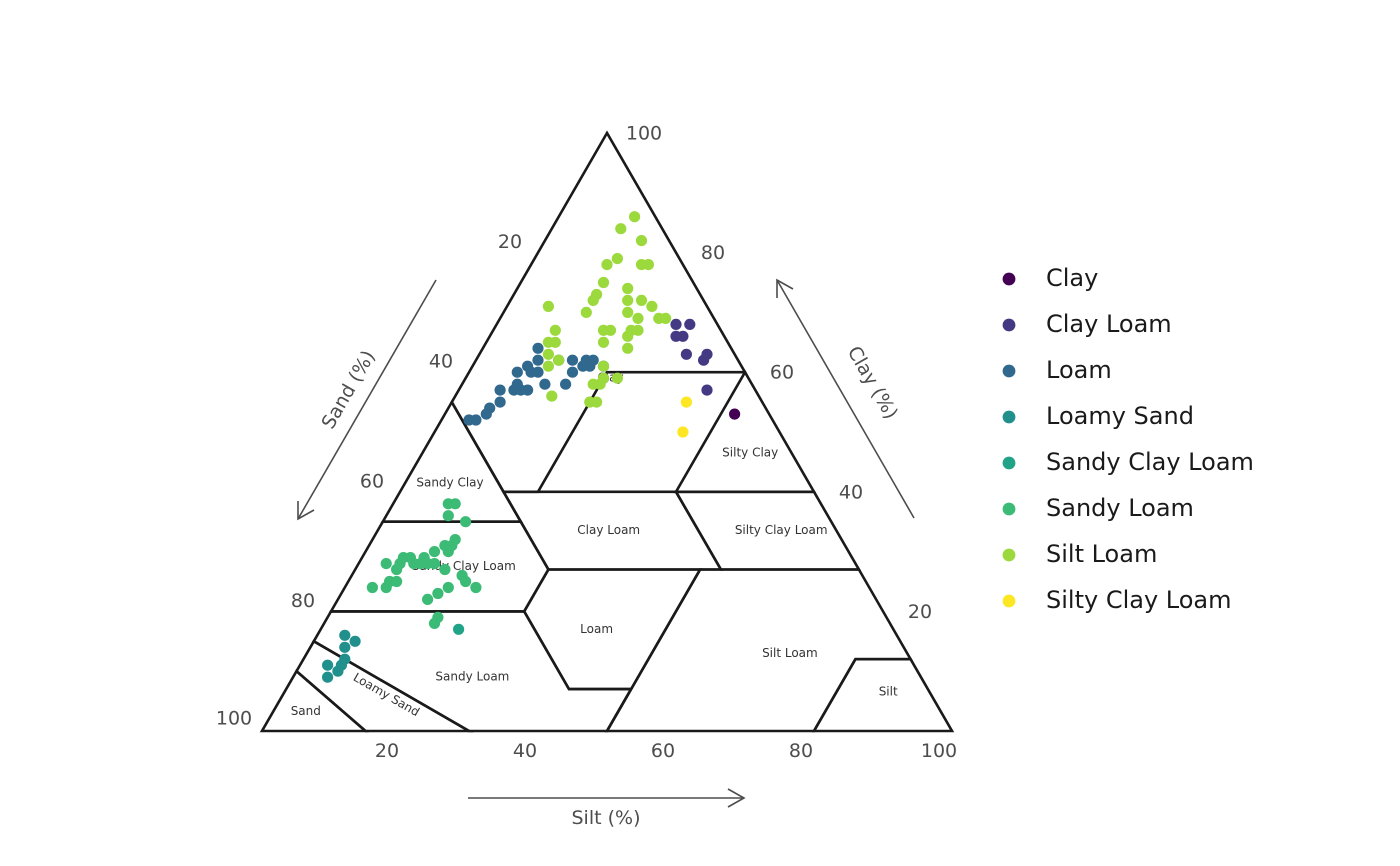  What do you see at coordinates (713, 253) in the screenshot?
I see `clay-tick-80: 80` at bounding box center [713, 253].